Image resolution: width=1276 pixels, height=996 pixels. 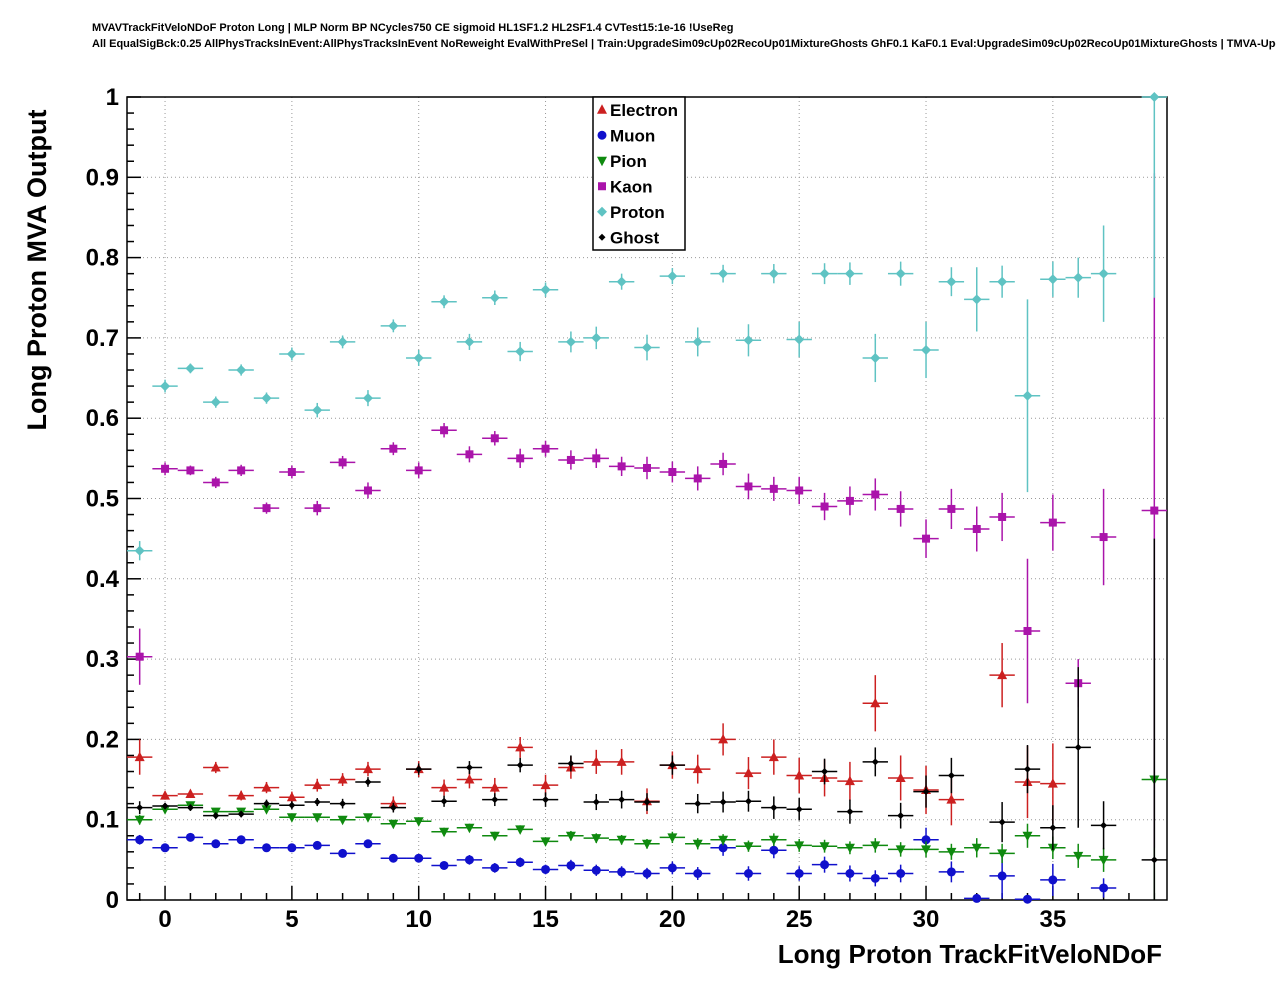 I want to click on svg-text: Electron, so click(x=644, y=110).